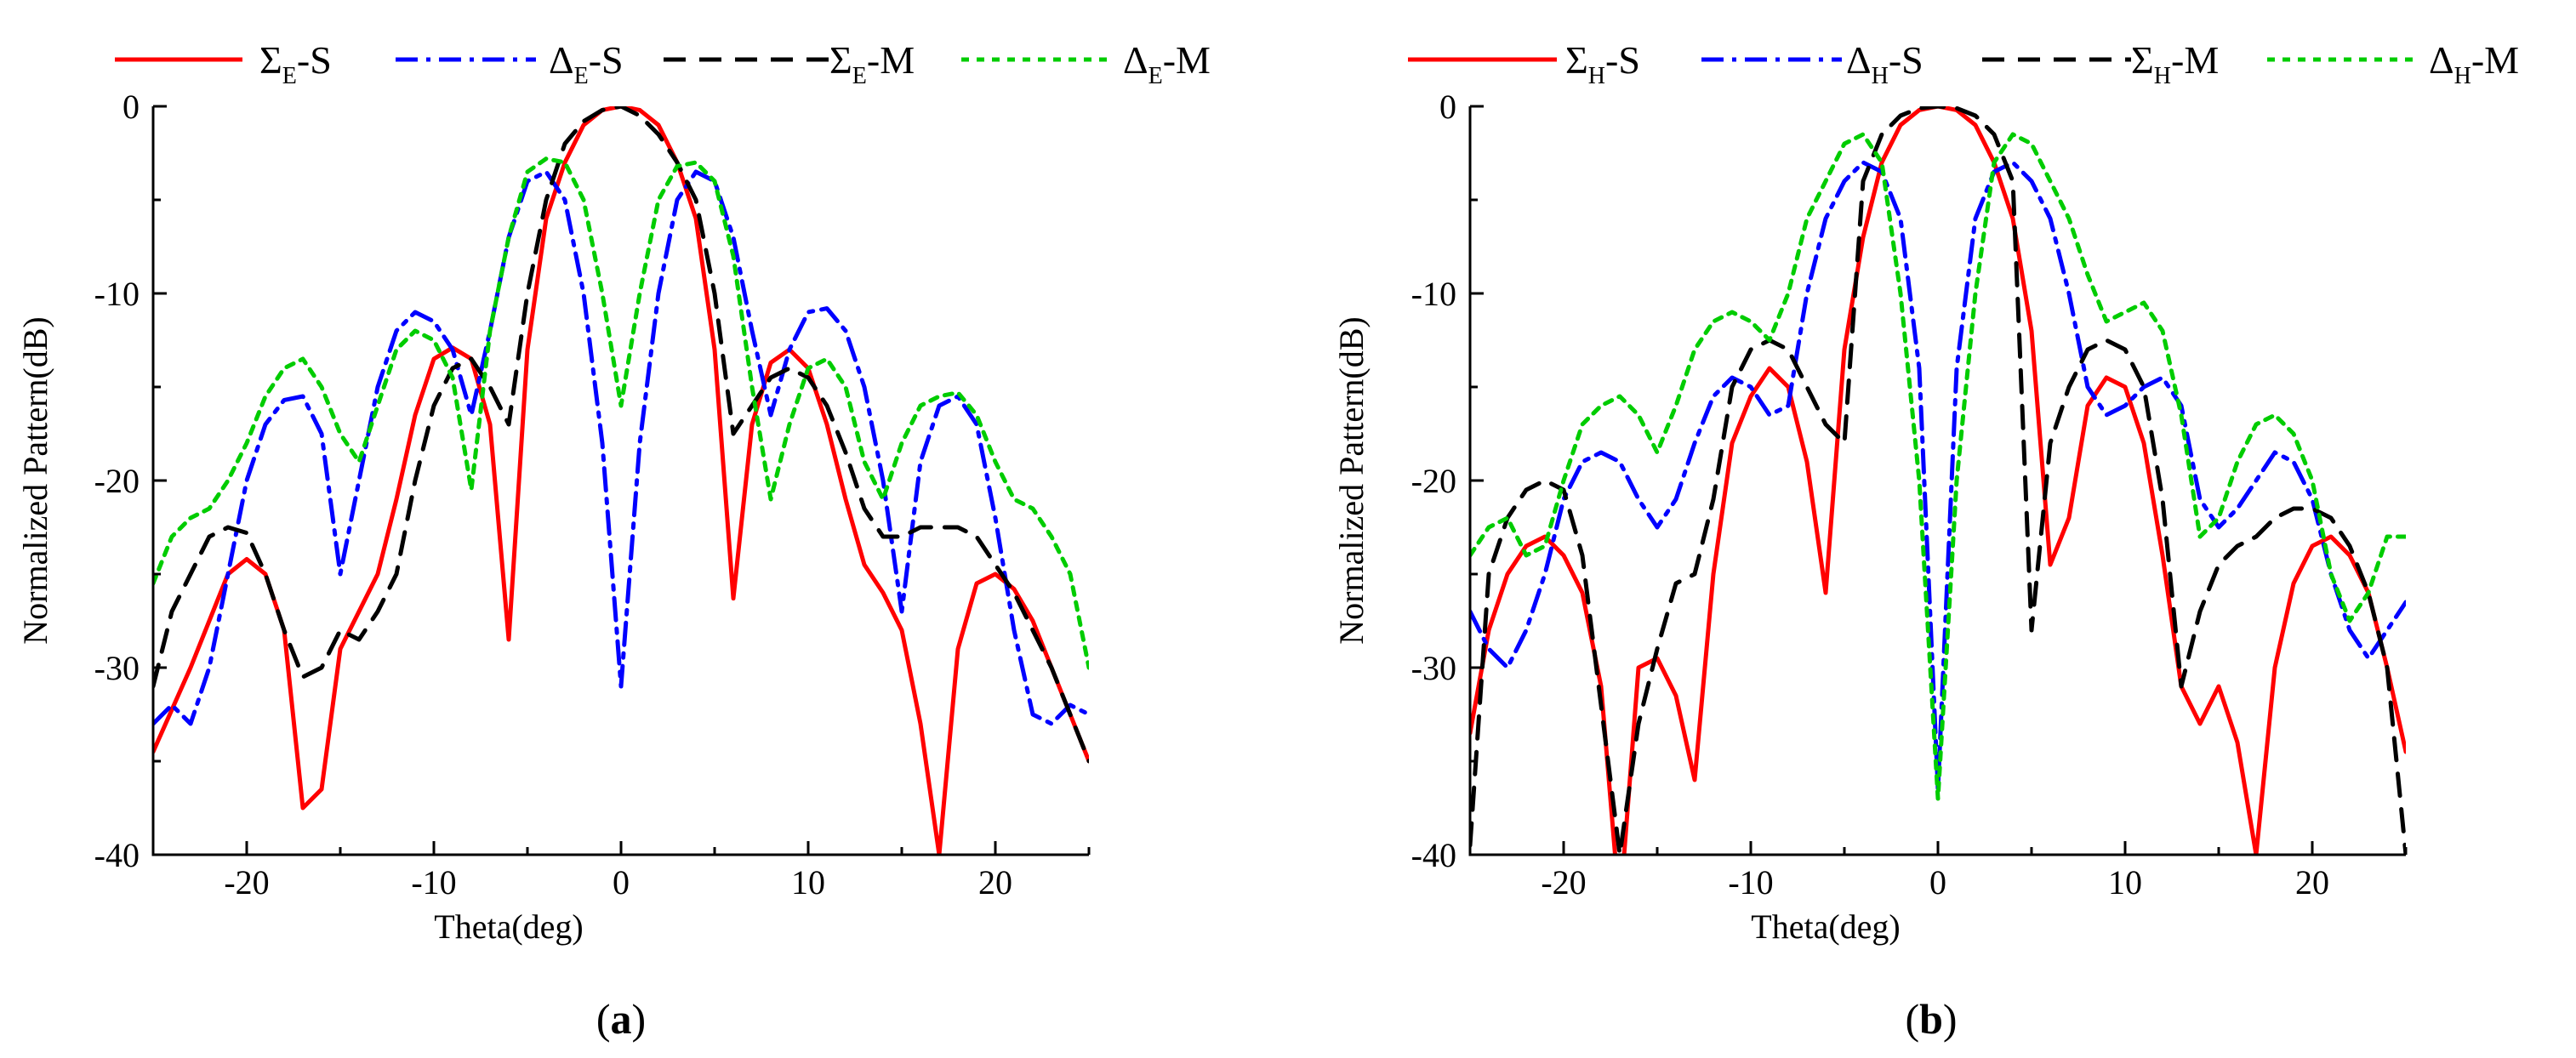 This screenshot has height=1058, width=2576. Describe the element at coordinates (2100, 63) in the screenshot. I see `legend-entry-3: ΣH-M` at that location.